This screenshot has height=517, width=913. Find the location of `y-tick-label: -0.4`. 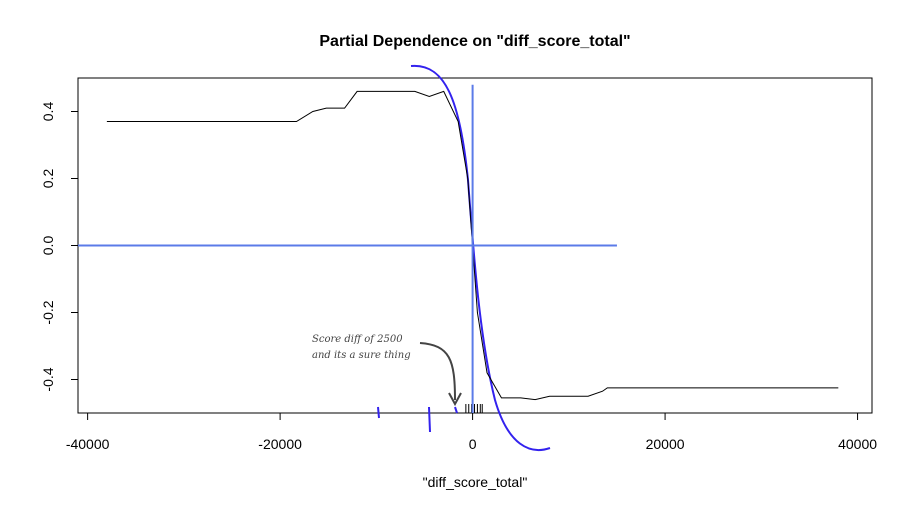

y-tick-label: -0.4 is located at coordinates (48, 379).